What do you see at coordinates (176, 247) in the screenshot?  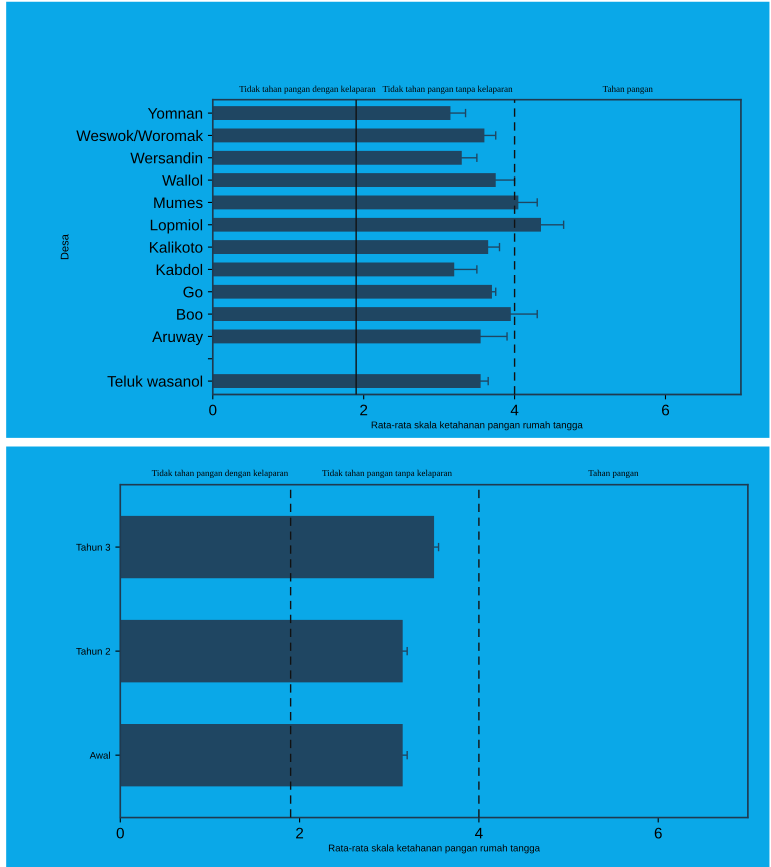 I see `y-tick-label: Kalikoto` at bounding box center [176, 247].